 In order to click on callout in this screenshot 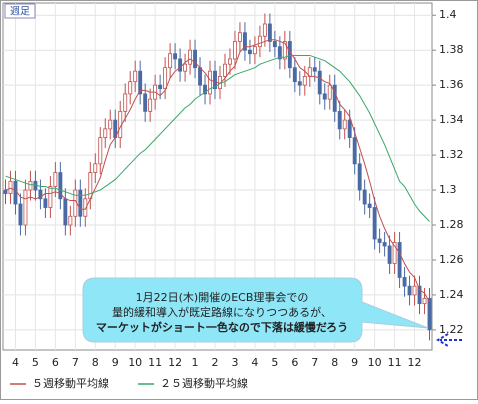, I will do `click(255, 310)`.